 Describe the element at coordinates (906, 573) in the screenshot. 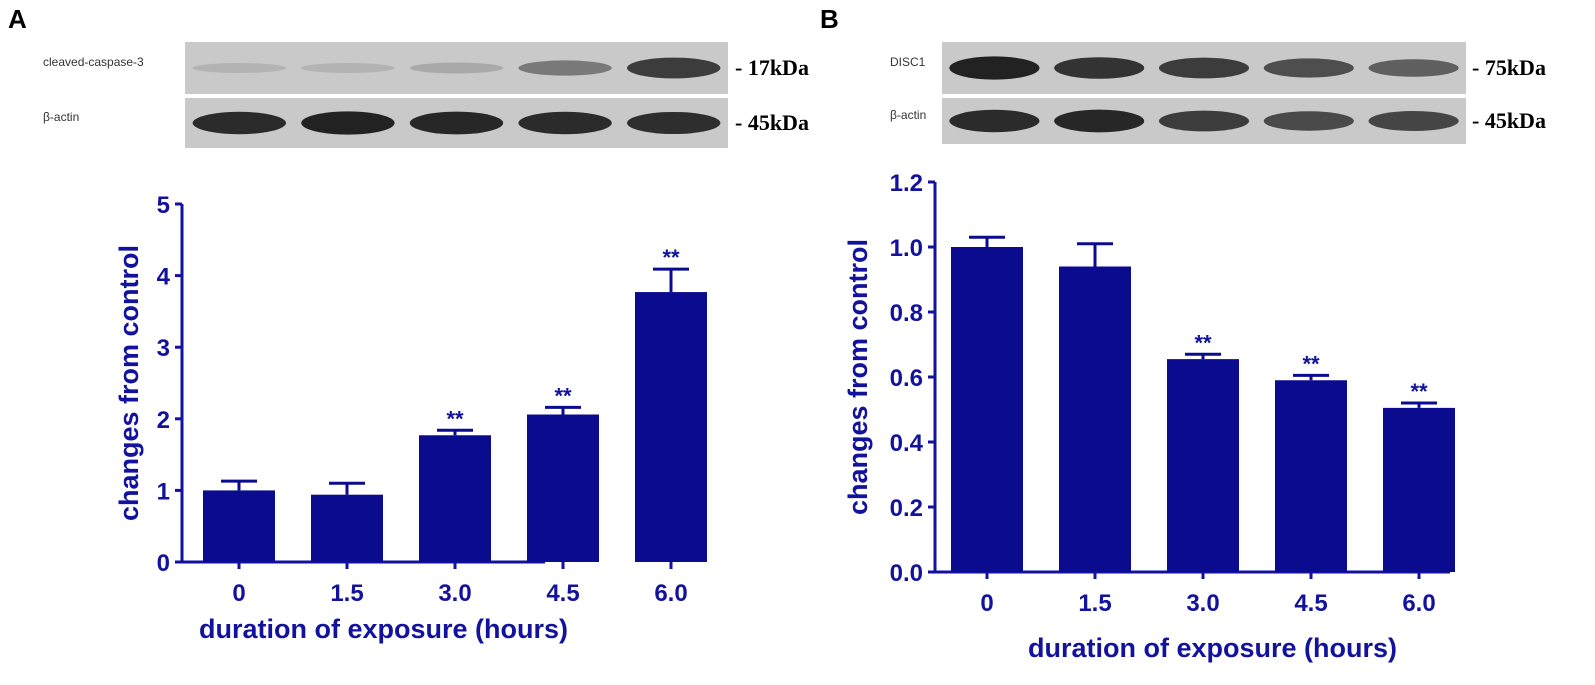

I see `y-tick-label: 0.0` at that location.